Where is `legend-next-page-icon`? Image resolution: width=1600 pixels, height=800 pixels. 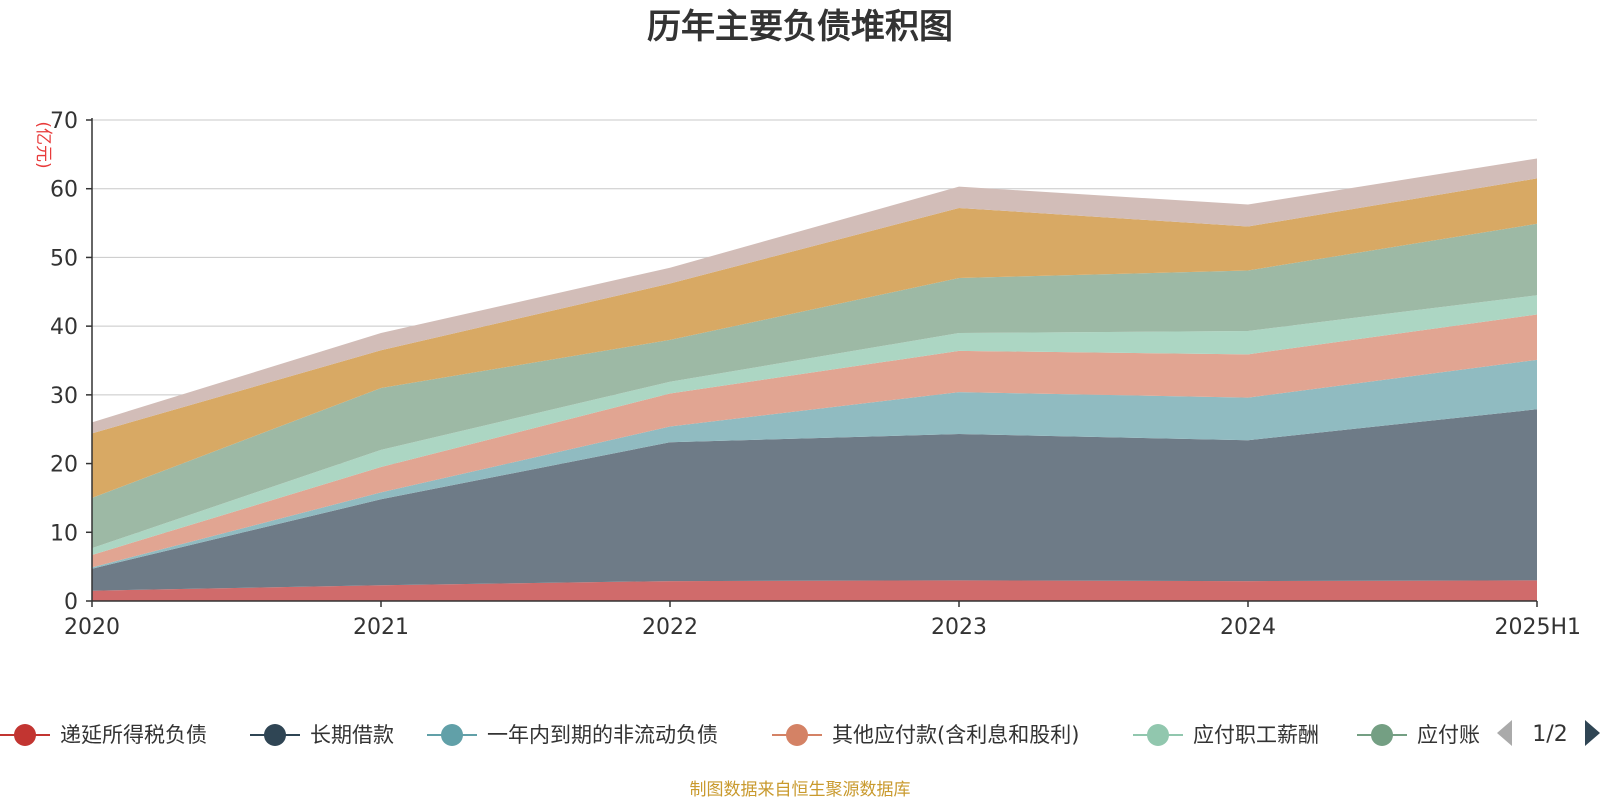 legend-next-page-icon is located at coordinates (1592, 733).